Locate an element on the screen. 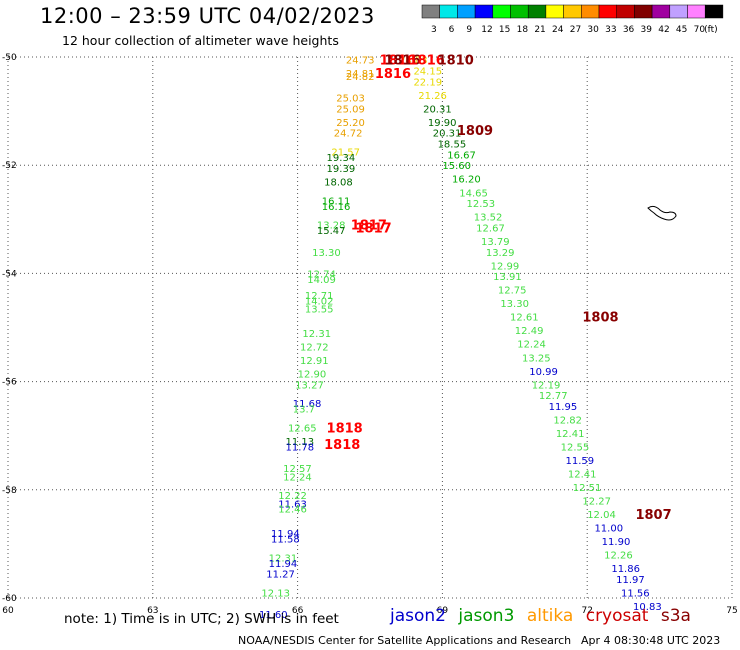 The height and width of the screenshot is (650, 740). data-point-label: 24.15 is located at coordinates (427, 72).